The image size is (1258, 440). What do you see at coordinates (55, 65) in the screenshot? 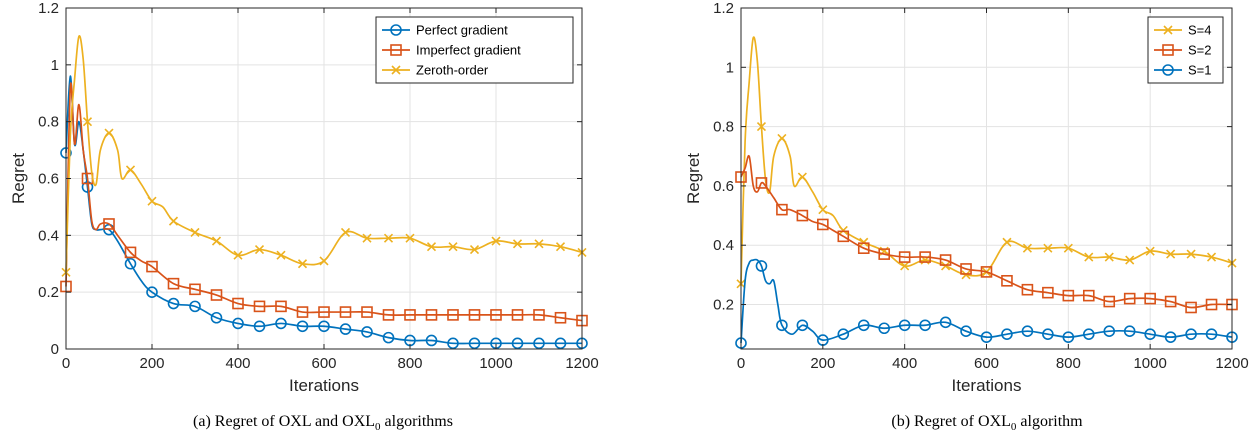
I see `chart1-y-tick-label: 1` at bounding box center [55, 65].